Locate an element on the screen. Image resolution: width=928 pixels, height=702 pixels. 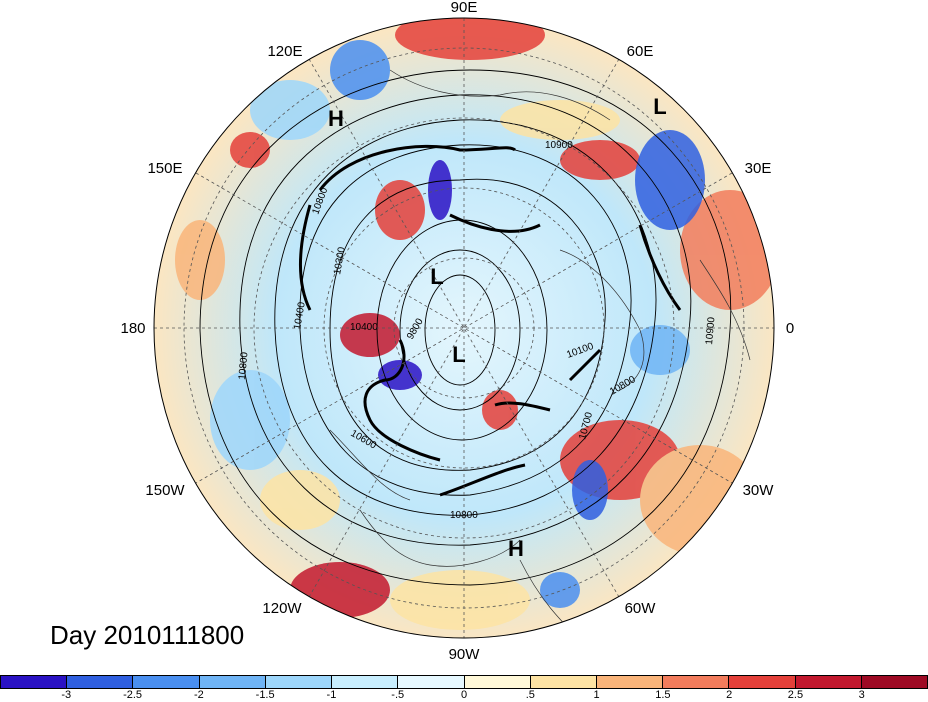
lon-label-120w: 120W is located at coordinates (282, 608).